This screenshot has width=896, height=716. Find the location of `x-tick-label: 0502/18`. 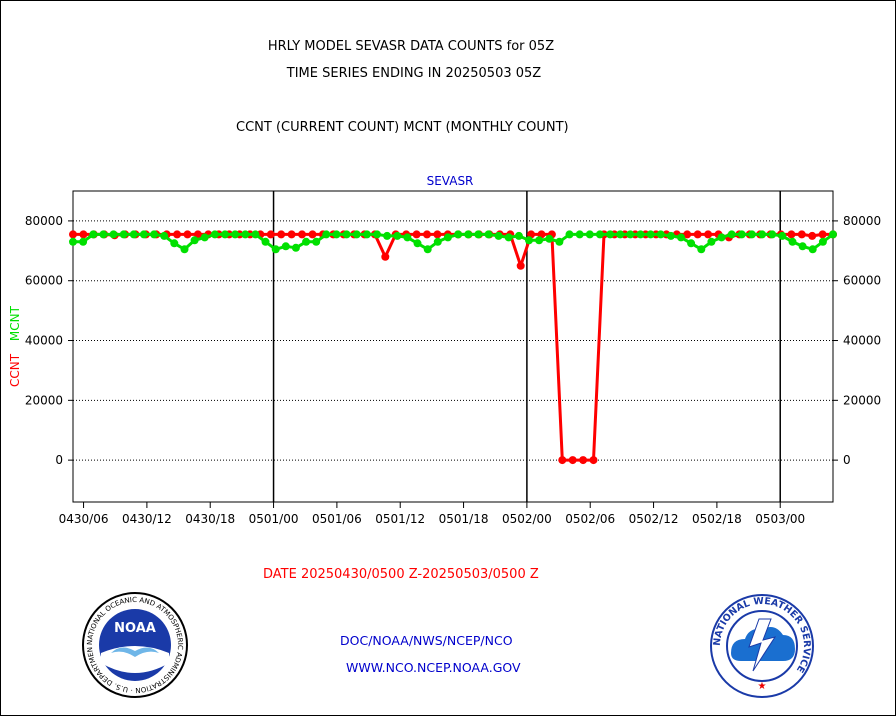

x-tick-label: 0502/18 is located at coordinates (717, 519).